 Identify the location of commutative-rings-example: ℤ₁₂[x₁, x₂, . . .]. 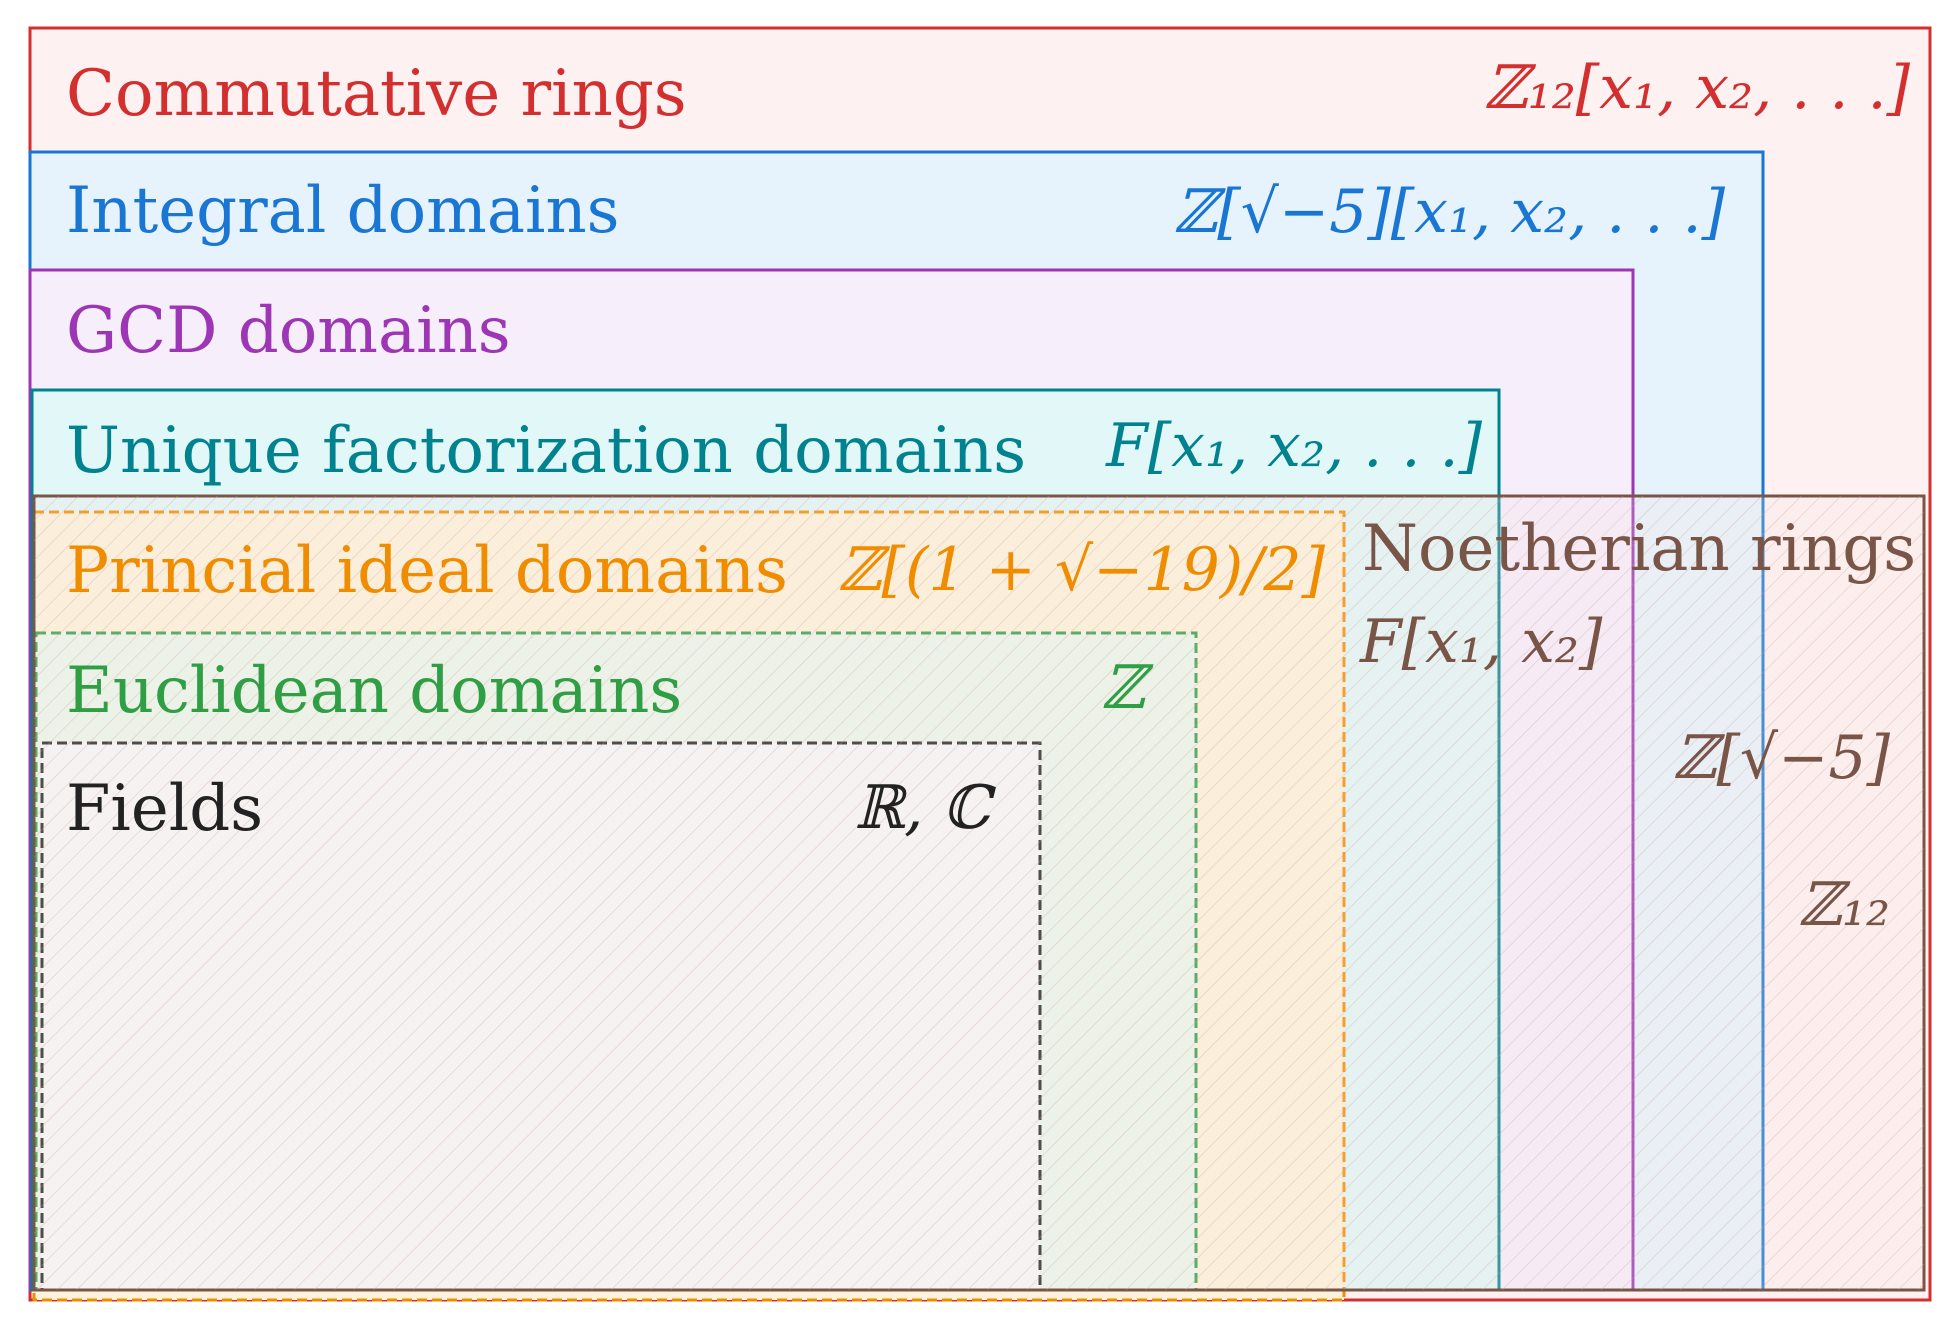
(1697, 88).